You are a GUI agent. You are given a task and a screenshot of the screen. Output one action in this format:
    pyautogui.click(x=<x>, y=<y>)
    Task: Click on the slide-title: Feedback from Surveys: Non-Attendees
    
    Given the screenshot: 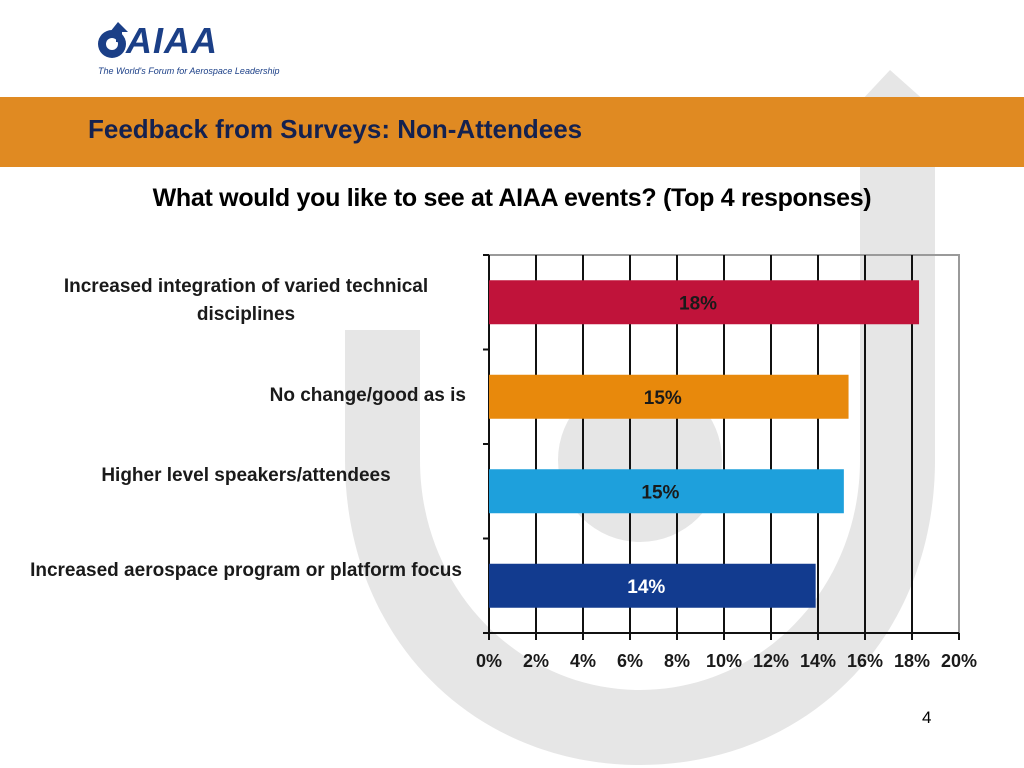 What is the action you would take?
    pyautogui.click(x=335, y=129)
    